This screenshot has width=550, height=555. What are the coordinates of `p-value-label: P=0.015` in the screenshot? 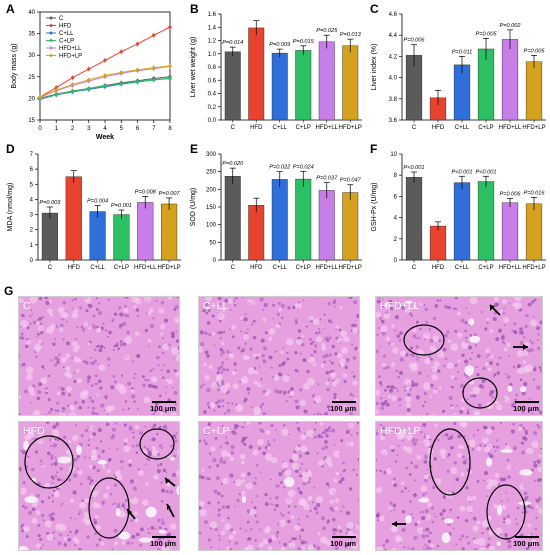 It's located at (304, 42).